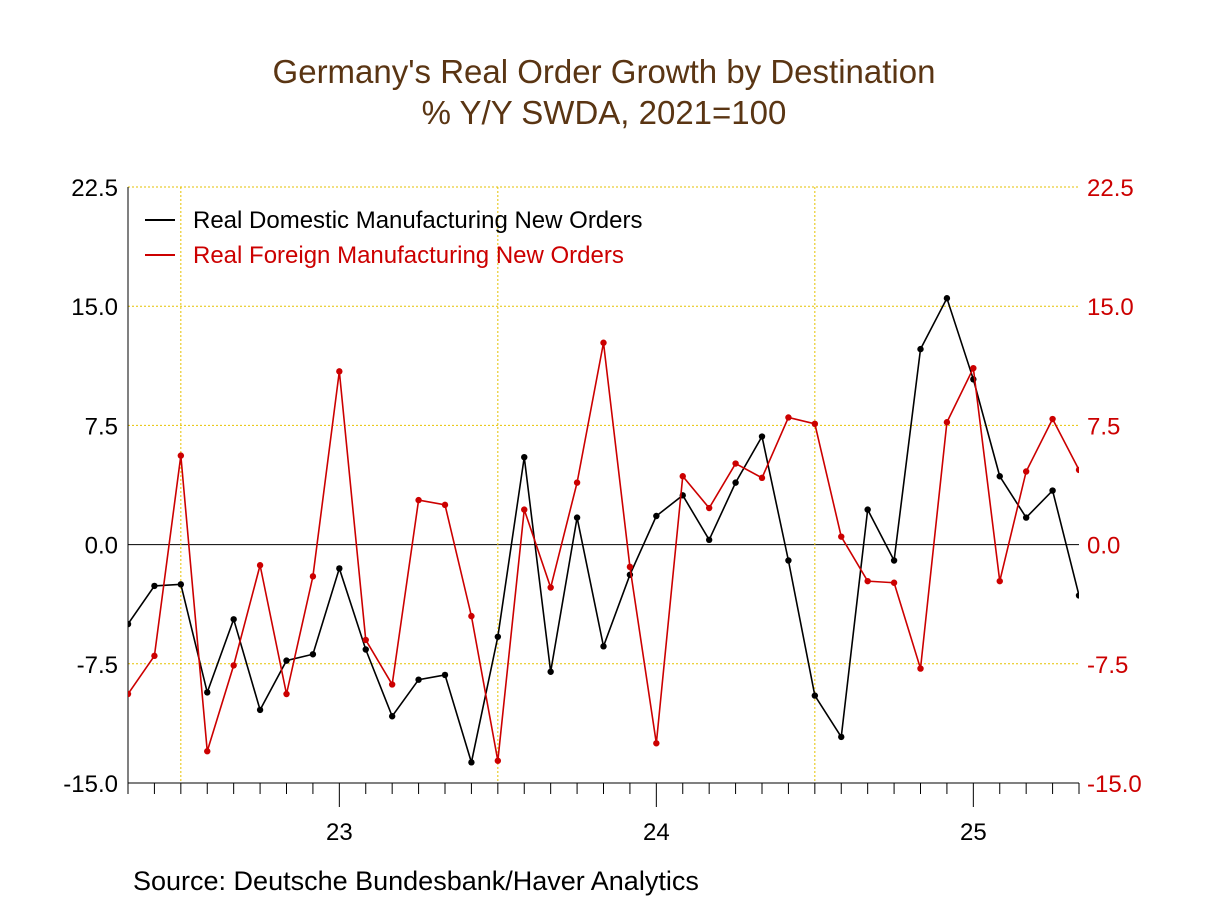  I want to click on x-year-label: 23, so click(339, 832).